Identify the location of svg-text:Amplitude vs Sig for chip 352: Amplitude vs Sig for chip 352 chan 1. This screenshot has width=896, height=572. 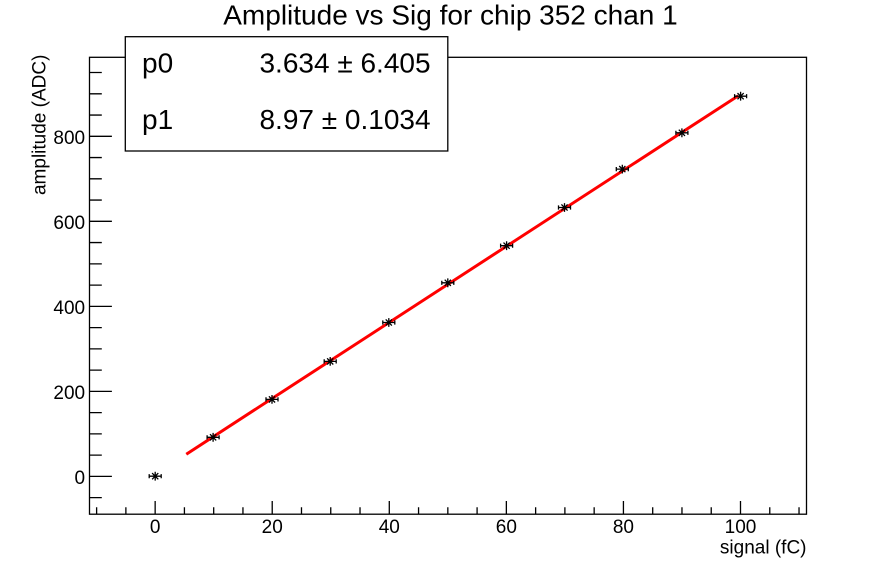
(450, 15).